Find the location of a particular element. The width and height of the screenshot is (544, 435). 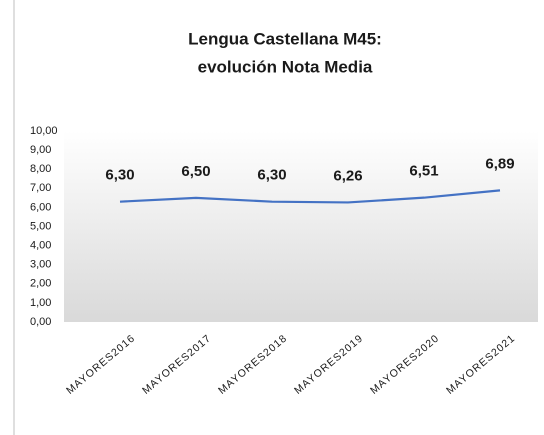

data-label: 6,89 is located at coordinates (499, 163).